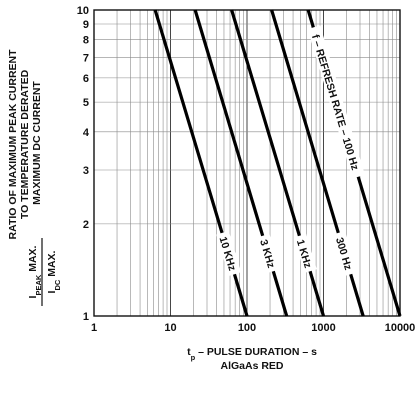 Image resolution: width=420 pixels, height=397 pixels. What do you see at coordinates (323, 328) in the screenshot?
I see `x-tick-label: 1000` at bounding box center [323, 328].